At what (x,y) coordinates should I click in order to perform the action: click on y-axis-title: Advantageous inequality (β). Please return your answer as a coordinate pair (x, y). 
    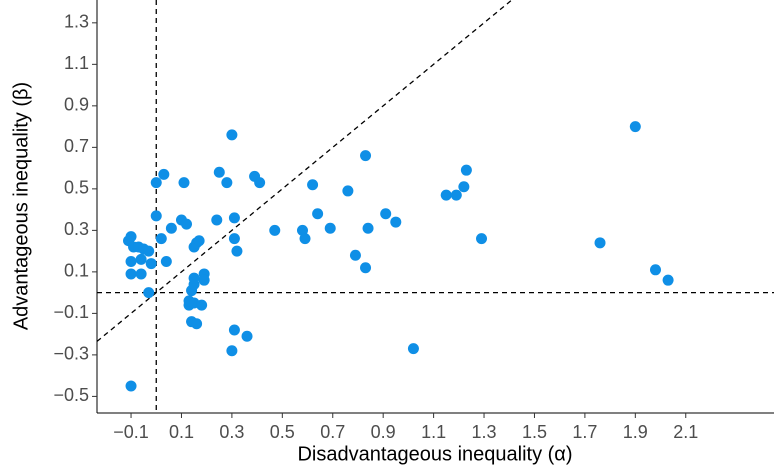
    Looking at the image, I should click on (21, 206).